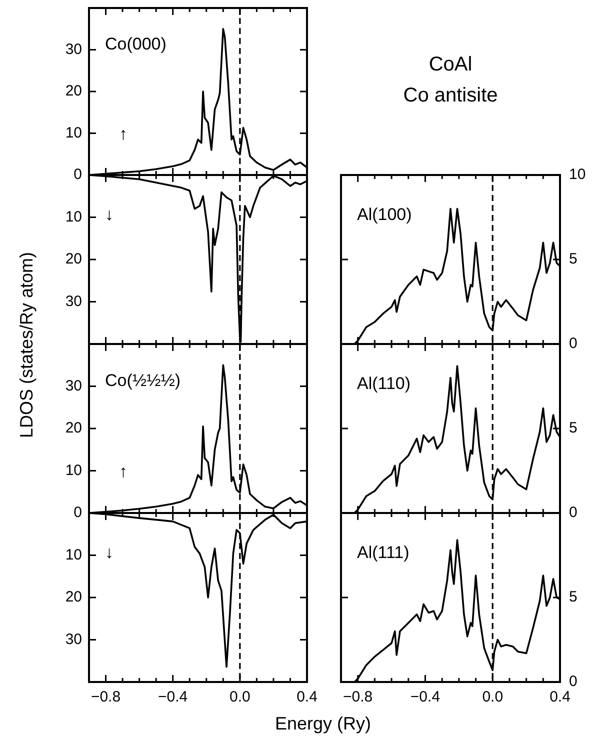 The height and width of the screenshot is (743, 602). What do you see at coordinates (384, 214) in the screenshot?
I see `annotation: Al(100)` at bounding box center [384, 214].